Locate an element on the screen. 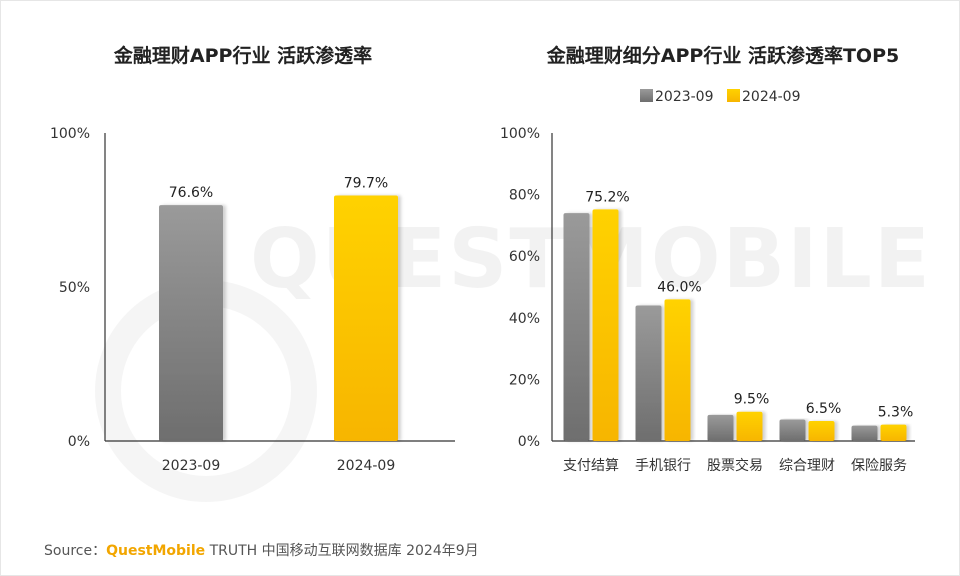 The height and width of the screenshot is (576, 960). right-y-tick-label: 80% is located at coordinates (524, 196).